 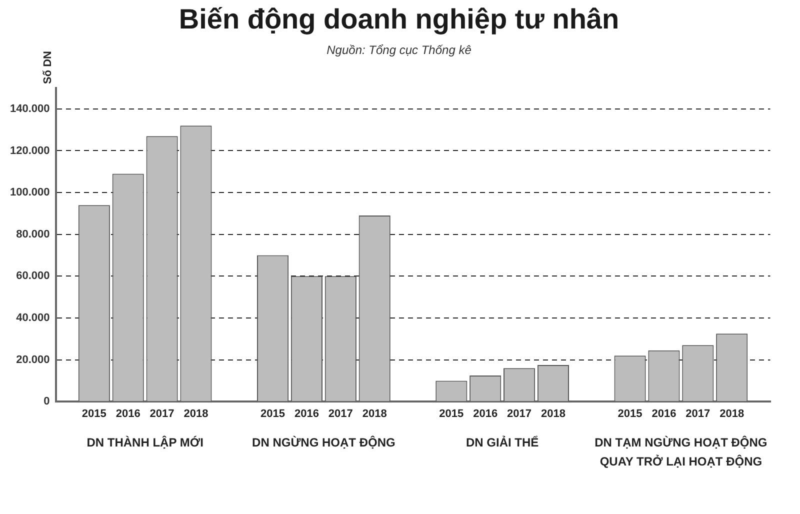 What do you see at coordinates (162, 414) in the screenshot?
I see `series-label: 2017` at bounding box center [162, 414].